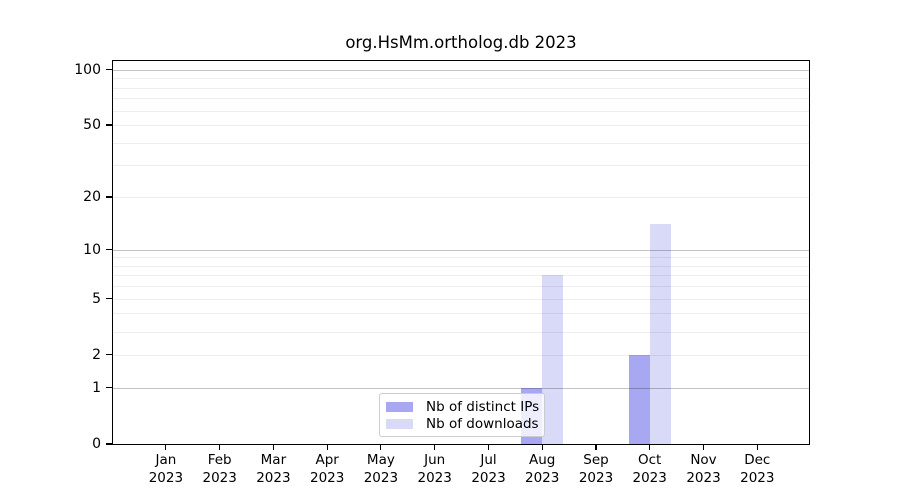  I want to click on chart-title: org.HsMm.ortholog.db 2023, so click(461, 42).